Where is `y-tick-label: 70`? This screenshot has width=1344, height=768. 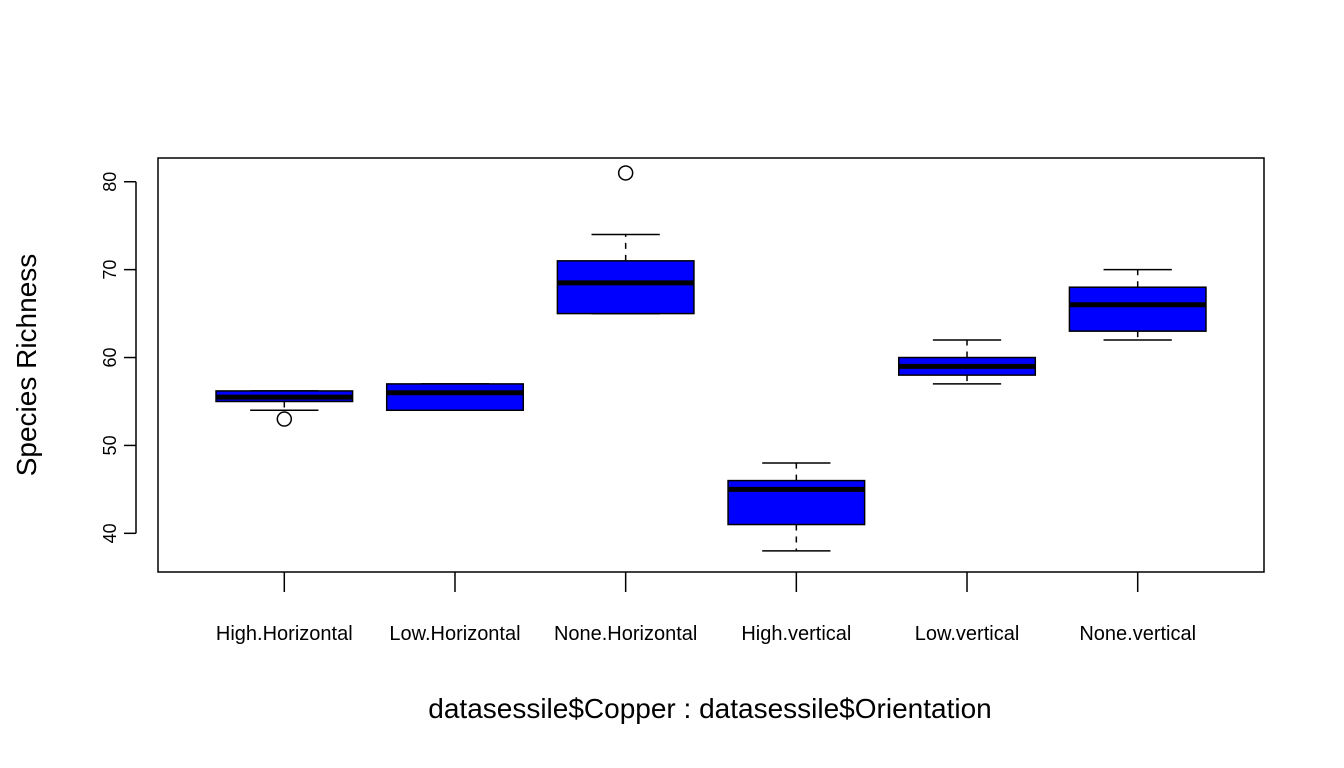
y-tick-label: 70 is located at coordinates (110, 270).